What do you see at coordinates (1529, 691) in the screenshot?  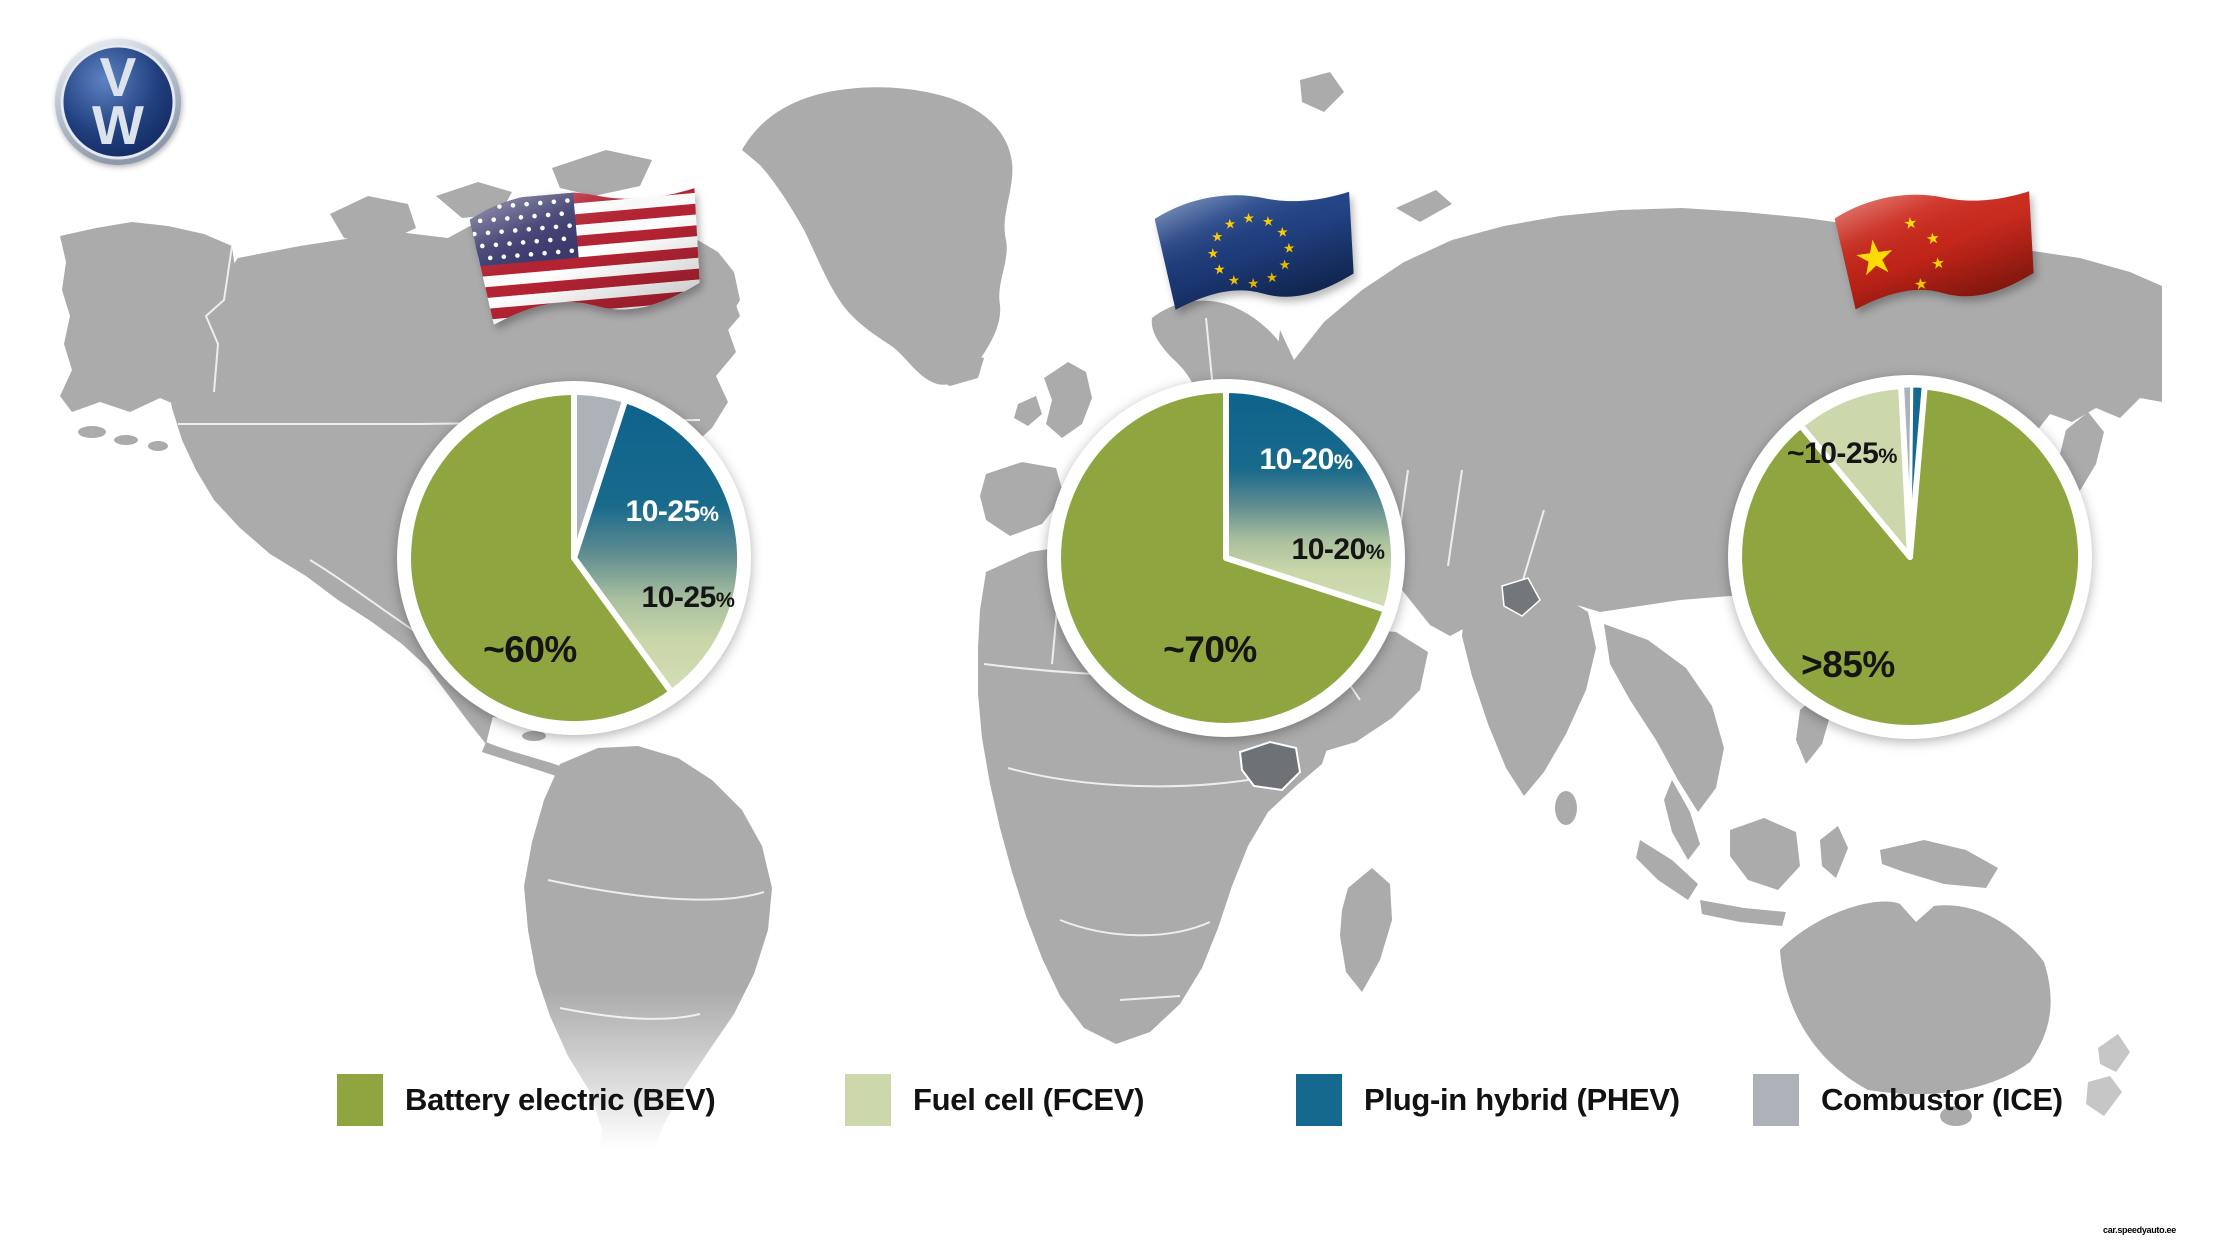 I see `map-india` at bounding box center [1529, 691].